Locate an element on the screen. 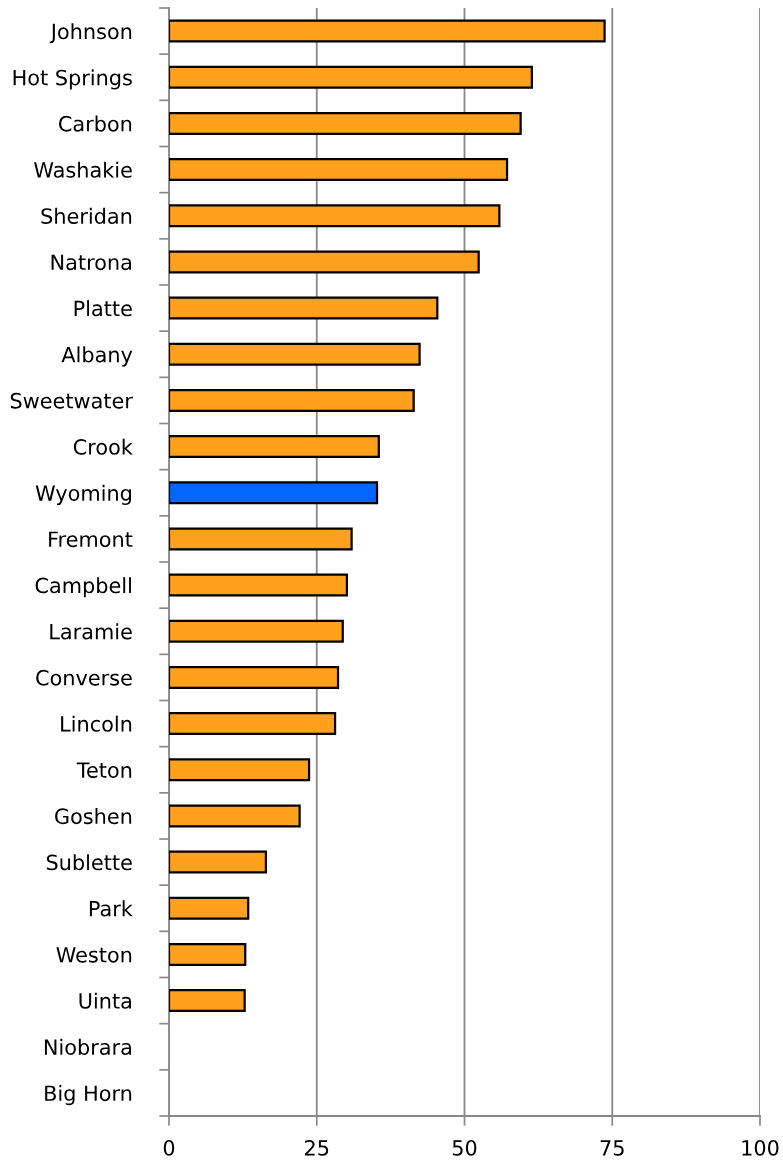  y-tick-label: Campbell is located at coordinates (83, 587).